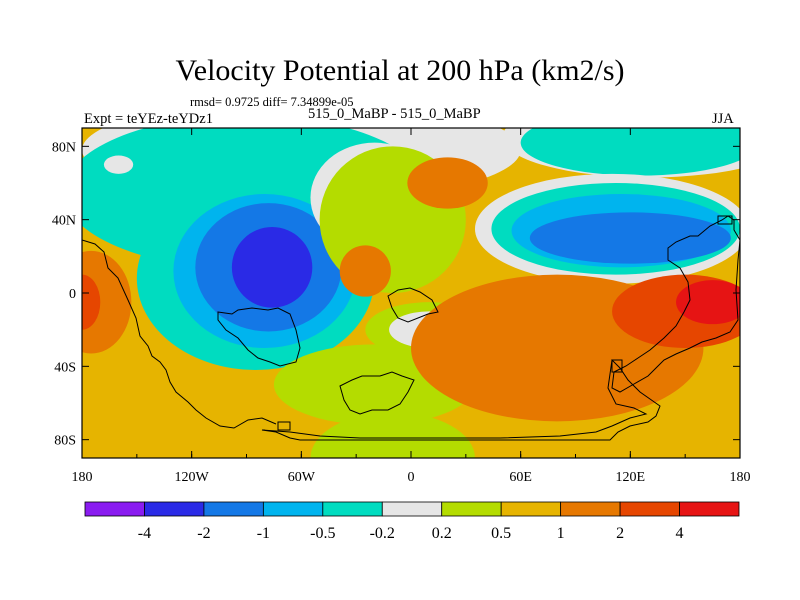 The height and width of the screenshot is (600, 800). I want to click on y-tick-label: 0, so click(72, 294).